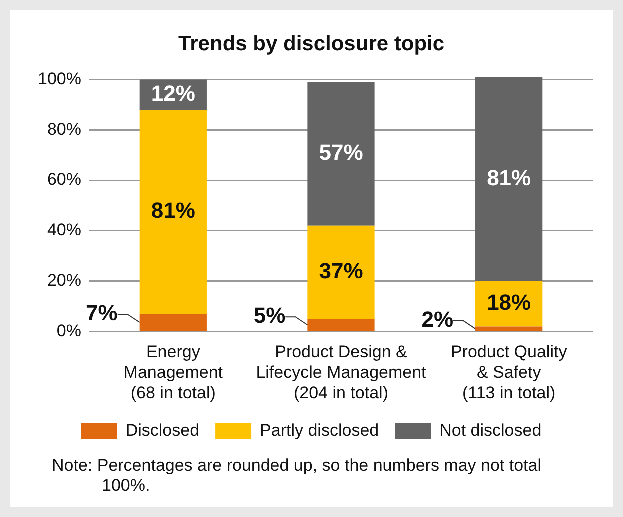 The height and width of the screenshot is (517, 623). What do you see at coordinates (270, 315) in the screenshot?
I see `data-label: 5%` at bounding box center [270, 315].